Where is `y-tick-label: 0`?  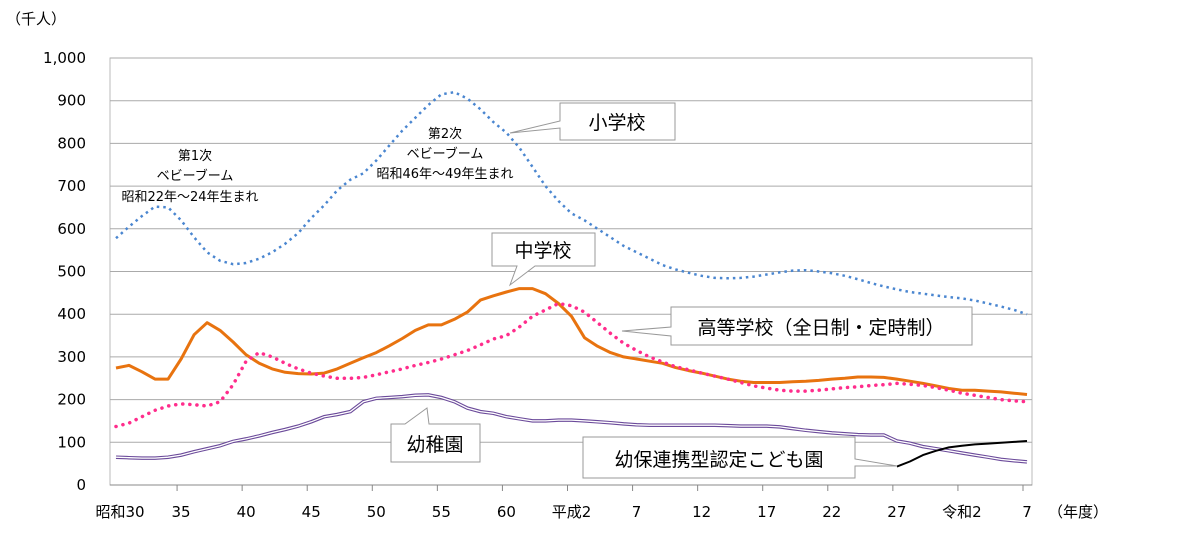 y-tick-label: 0 is located at coordinates (81, 485).